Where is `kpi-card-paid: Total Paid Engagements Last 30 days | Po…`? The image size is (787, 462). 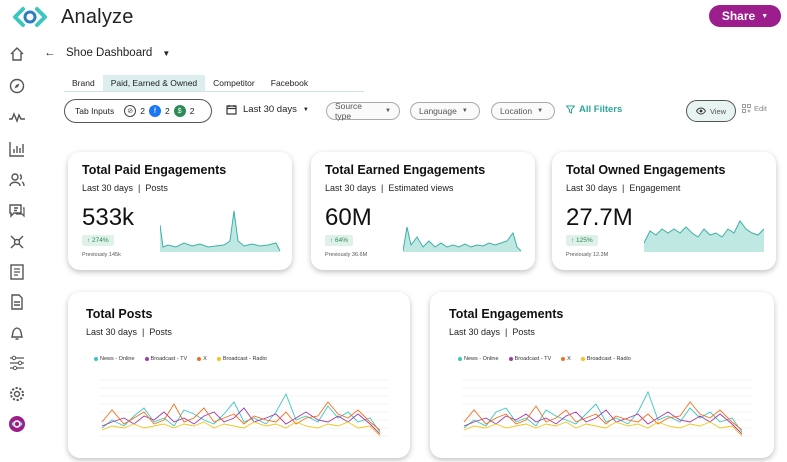
kpi-card-paid: Total Paid Engagements Last 30 days | Po… is located at coordinates (180, 211).